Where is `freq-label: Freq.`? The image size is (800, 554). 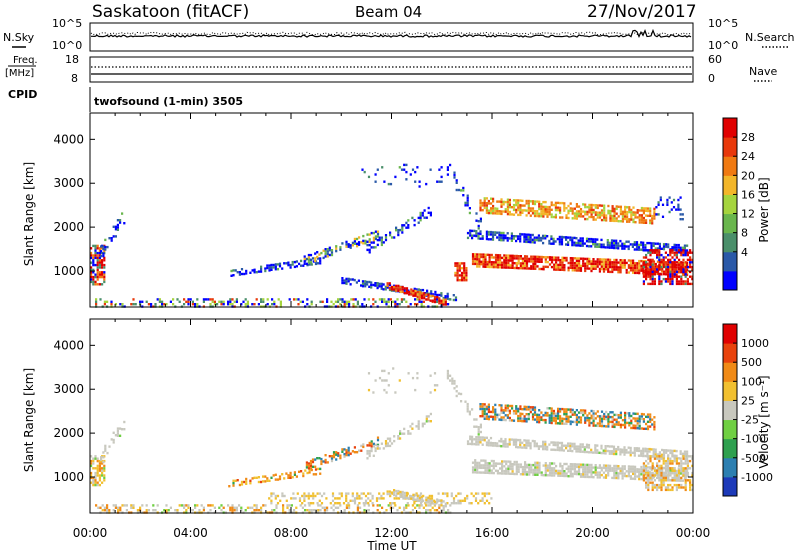
freq-label: Freq. is located at coordinates (25, 60).